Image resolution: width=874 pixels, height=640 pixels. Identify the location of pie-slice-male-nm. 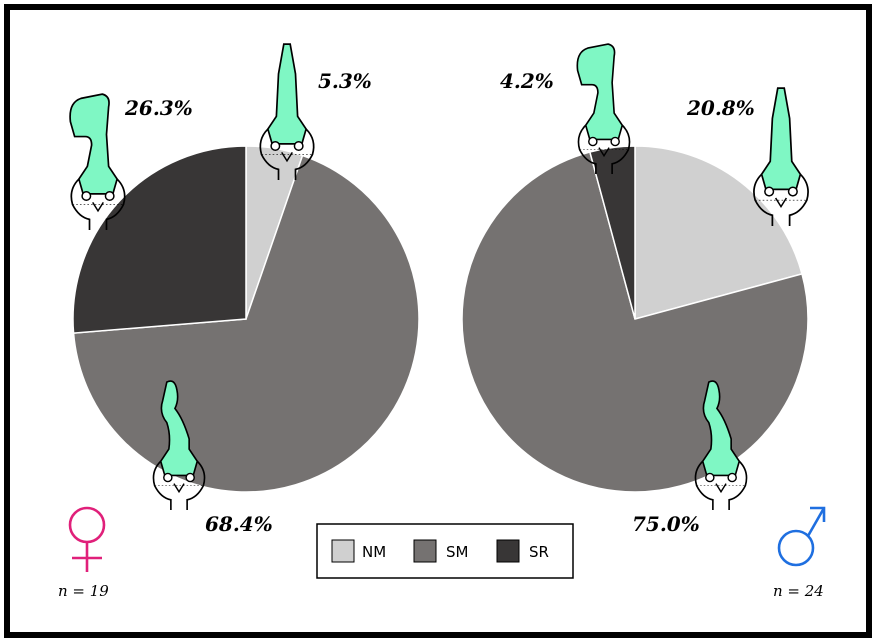
(718, 232).